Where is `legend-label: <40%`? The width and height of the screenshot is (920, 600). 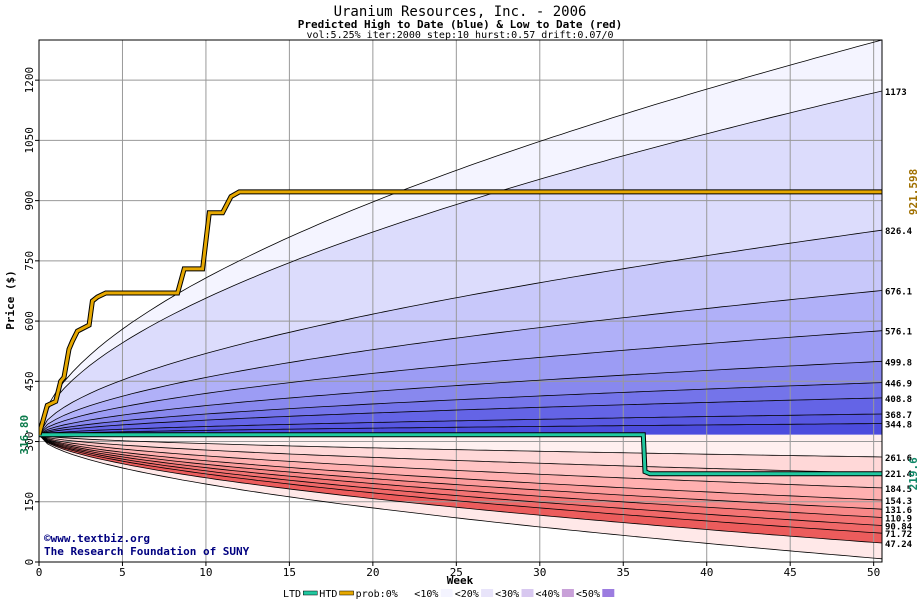 legend-label: <40% is located at coordinates (548, 594).